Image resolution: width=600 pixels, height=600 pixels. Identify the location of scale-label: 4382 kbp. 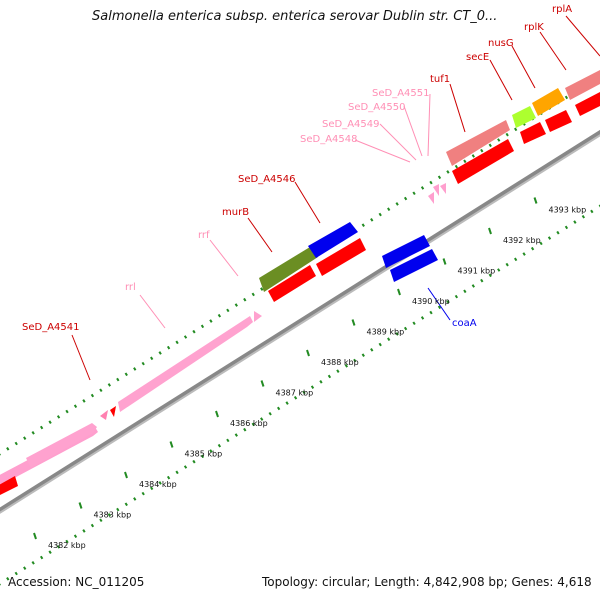
(67, 545).